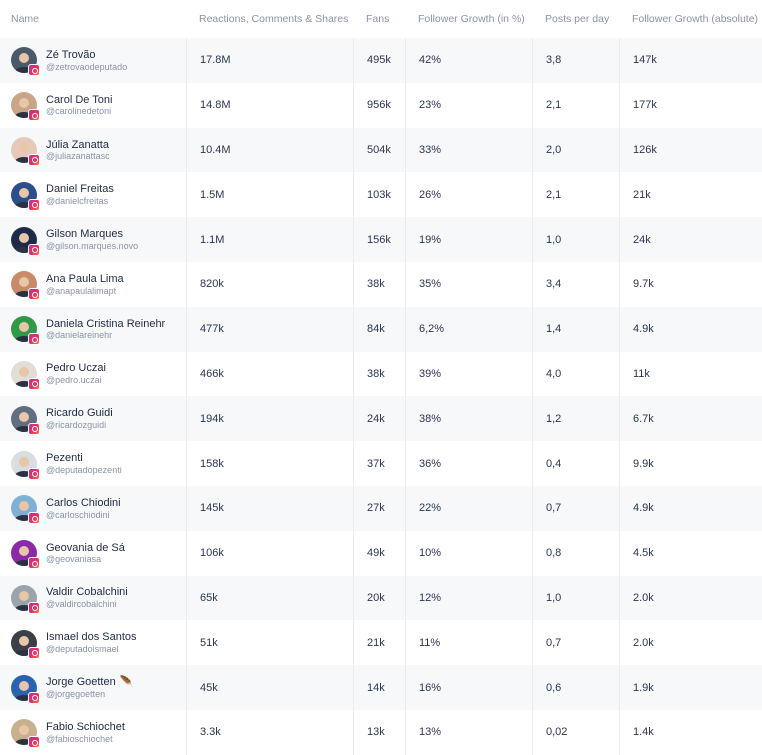  I want to click on profile-name-text: Ana Paula Lima, so click(85, 278).